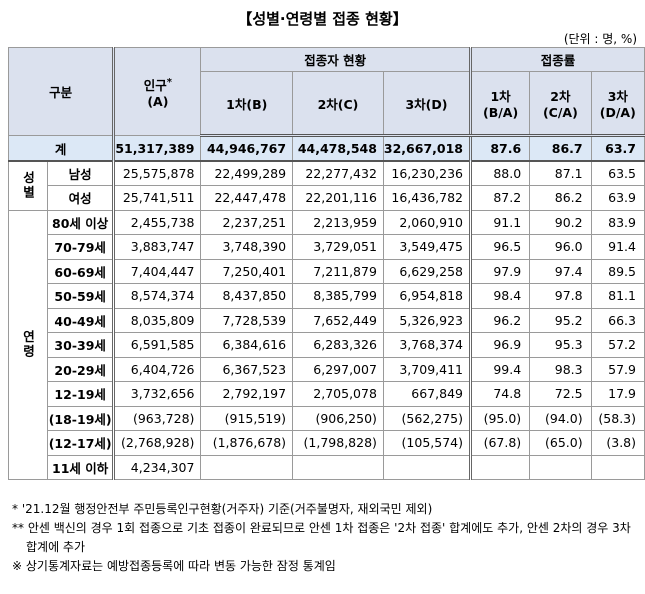 This screenshot has height=594, width=645. I want to click on table-cell: 95.2, so click(560, 320).